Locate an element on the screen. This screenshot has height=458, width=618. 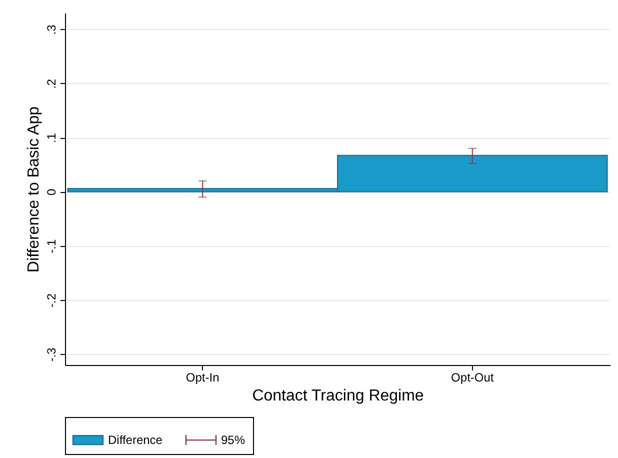
x-axis-title: Contact Tracing Regime is located at coordinates (338, 396).